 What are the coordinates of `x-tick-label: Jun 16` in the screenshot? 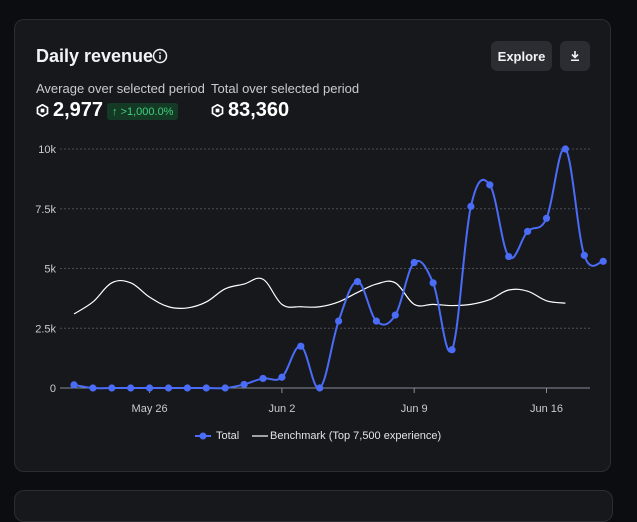 It's located at (546, 409).